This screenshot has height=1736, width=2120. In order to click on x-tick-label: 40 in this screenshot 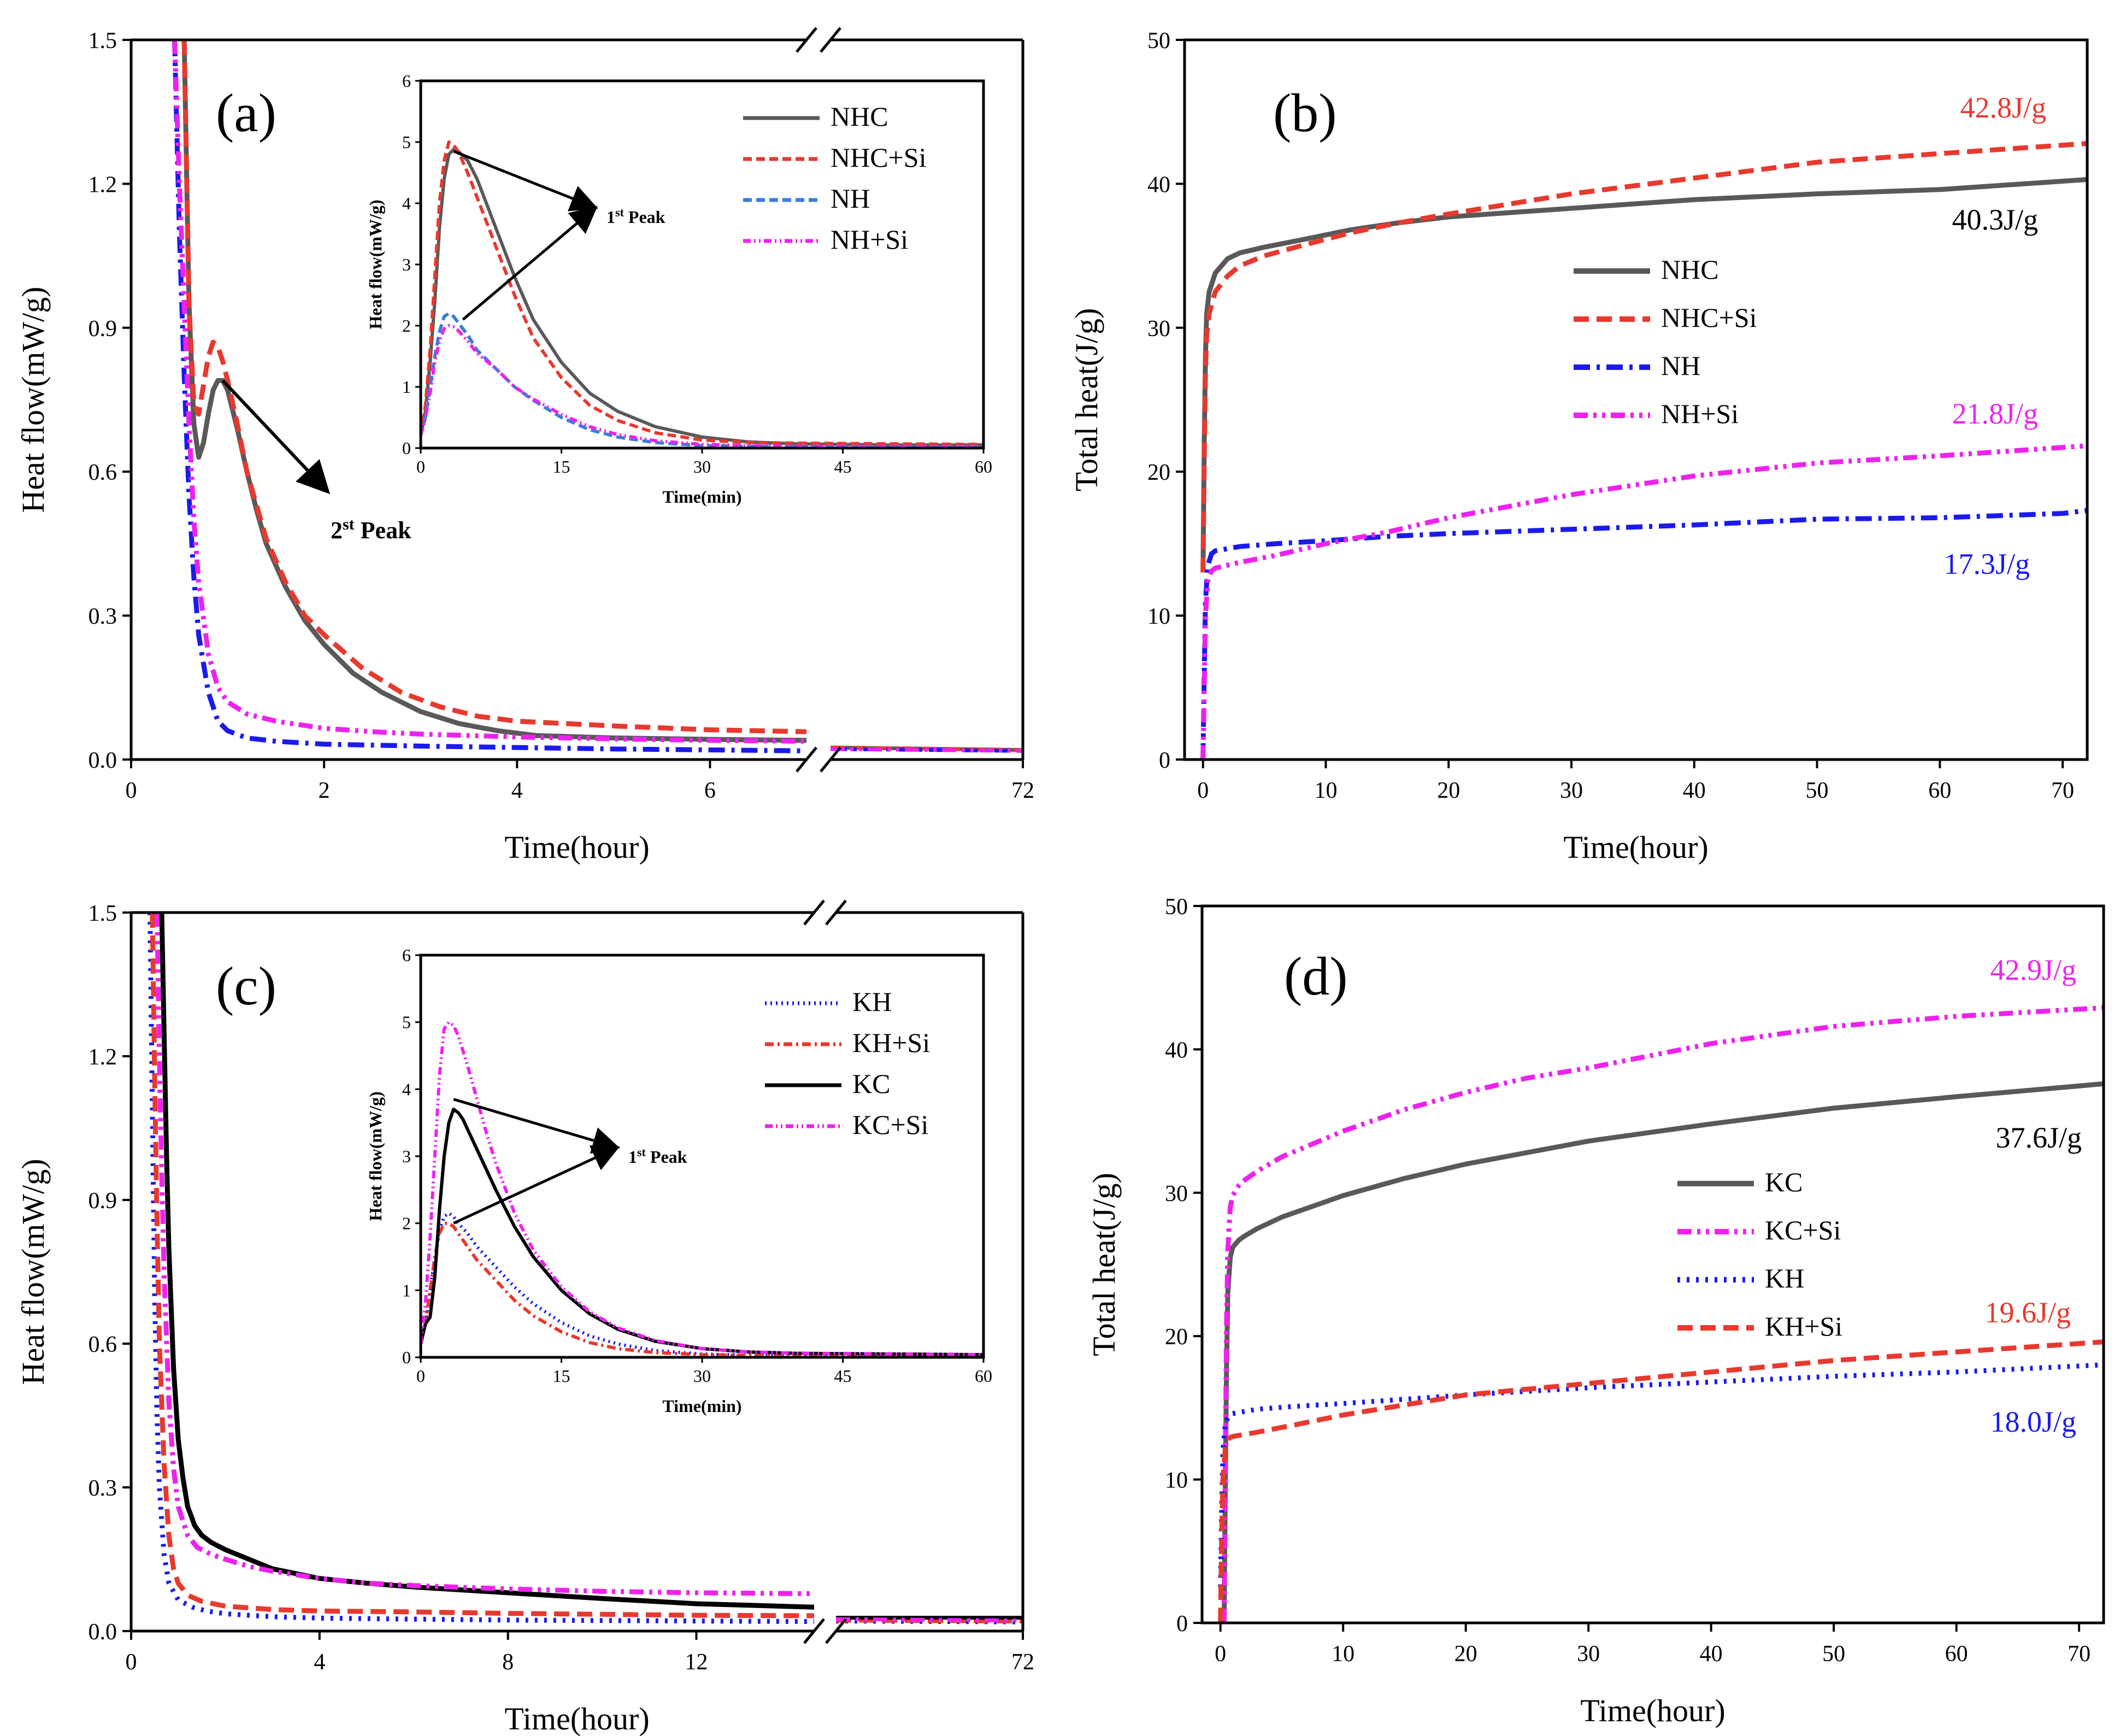, I will do `click(1694, 790)`.